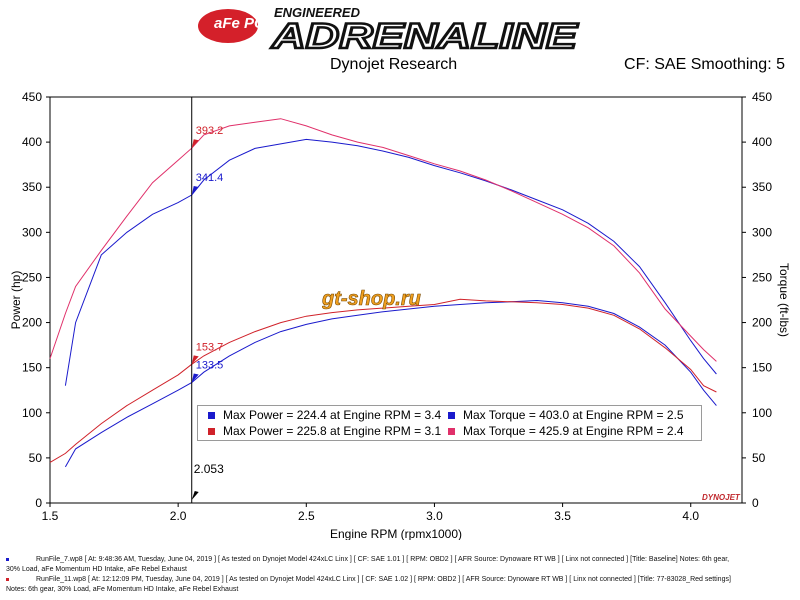  Describe the element at coordinates (32, 187) in the screenshot. I see `y-tick-label: 350` at that location.